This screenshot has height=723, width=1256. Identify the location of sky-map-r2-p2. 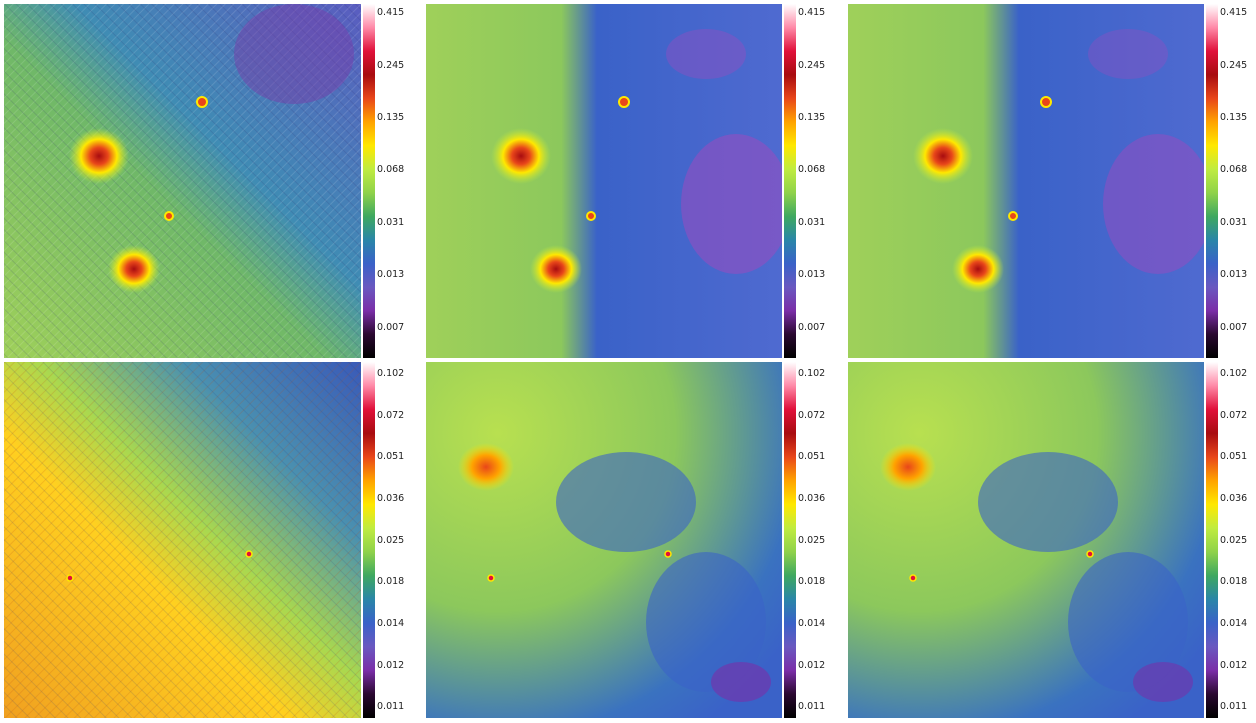
(604, 540).